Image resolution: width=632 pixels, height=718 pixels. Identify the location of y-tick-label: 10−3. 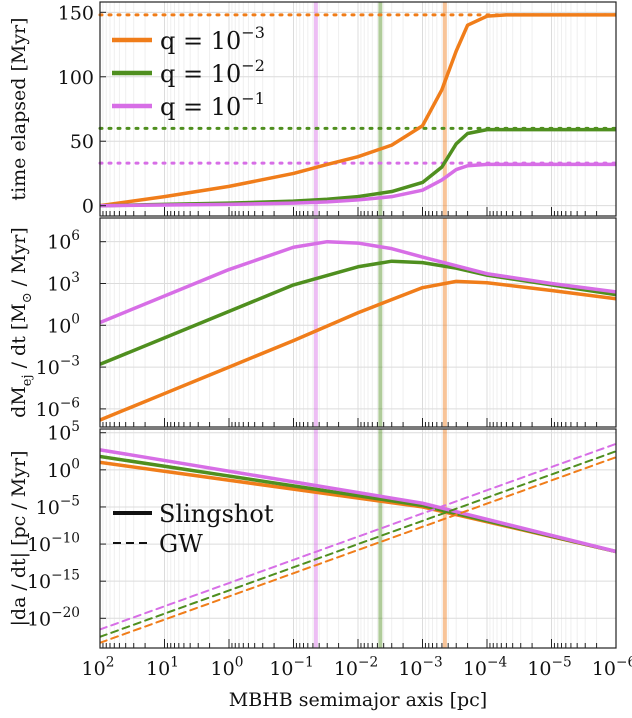
(58, 367).